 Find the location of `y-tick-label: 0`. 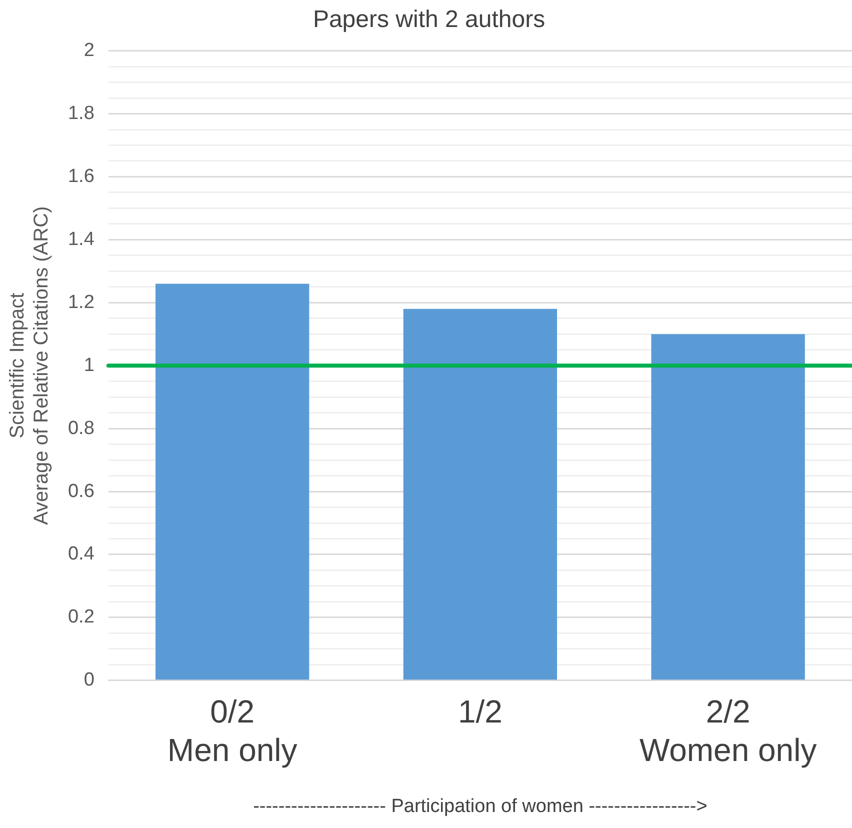

y-tick-label: 0 is located at coordinates (89, 680).